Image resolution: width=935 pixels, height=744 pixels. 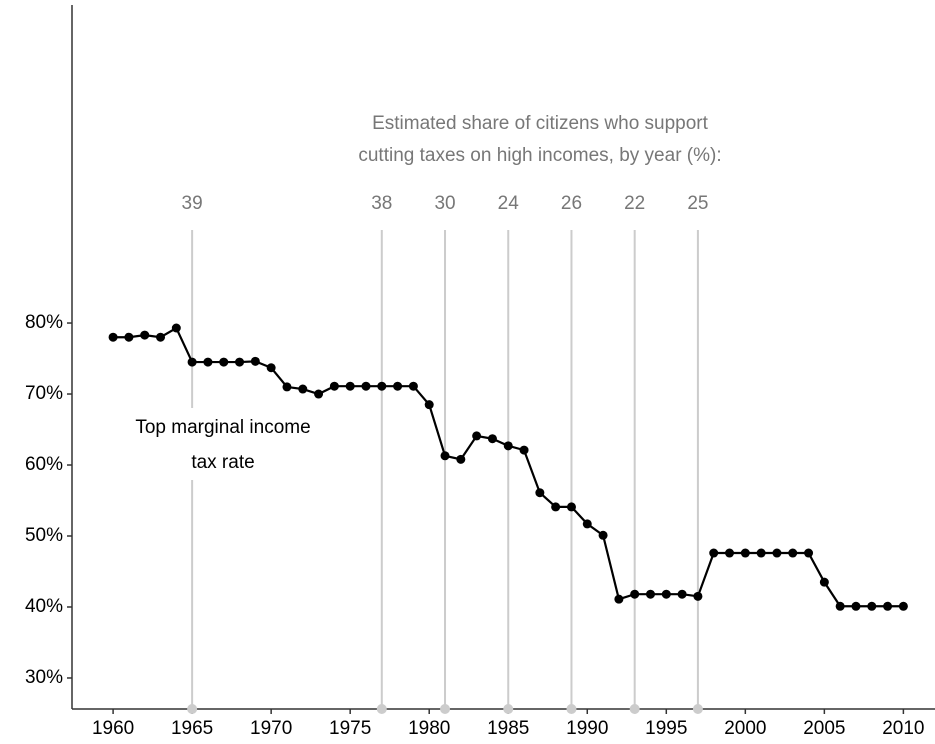 What do you see at coordinates (824, 728) in the screenshot?
I see `x-tick-label: 2005` at bounding box center [824, 728].